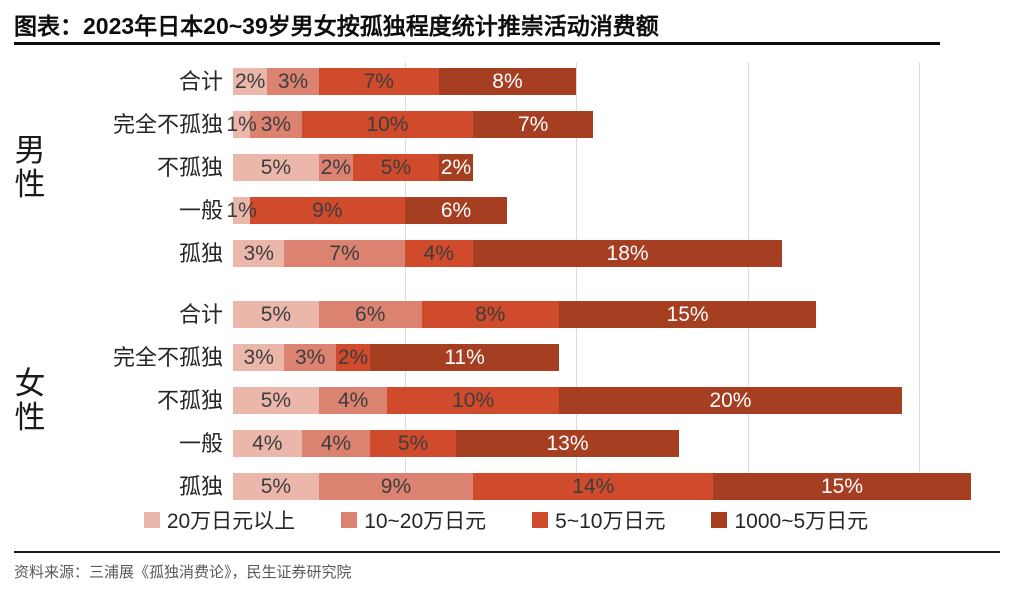 This screenshot has width=1012, height=590. I want to click on source-note: 资料来源：三浦展《孤独消费论》，民生证券研究院, so click(183, 572).